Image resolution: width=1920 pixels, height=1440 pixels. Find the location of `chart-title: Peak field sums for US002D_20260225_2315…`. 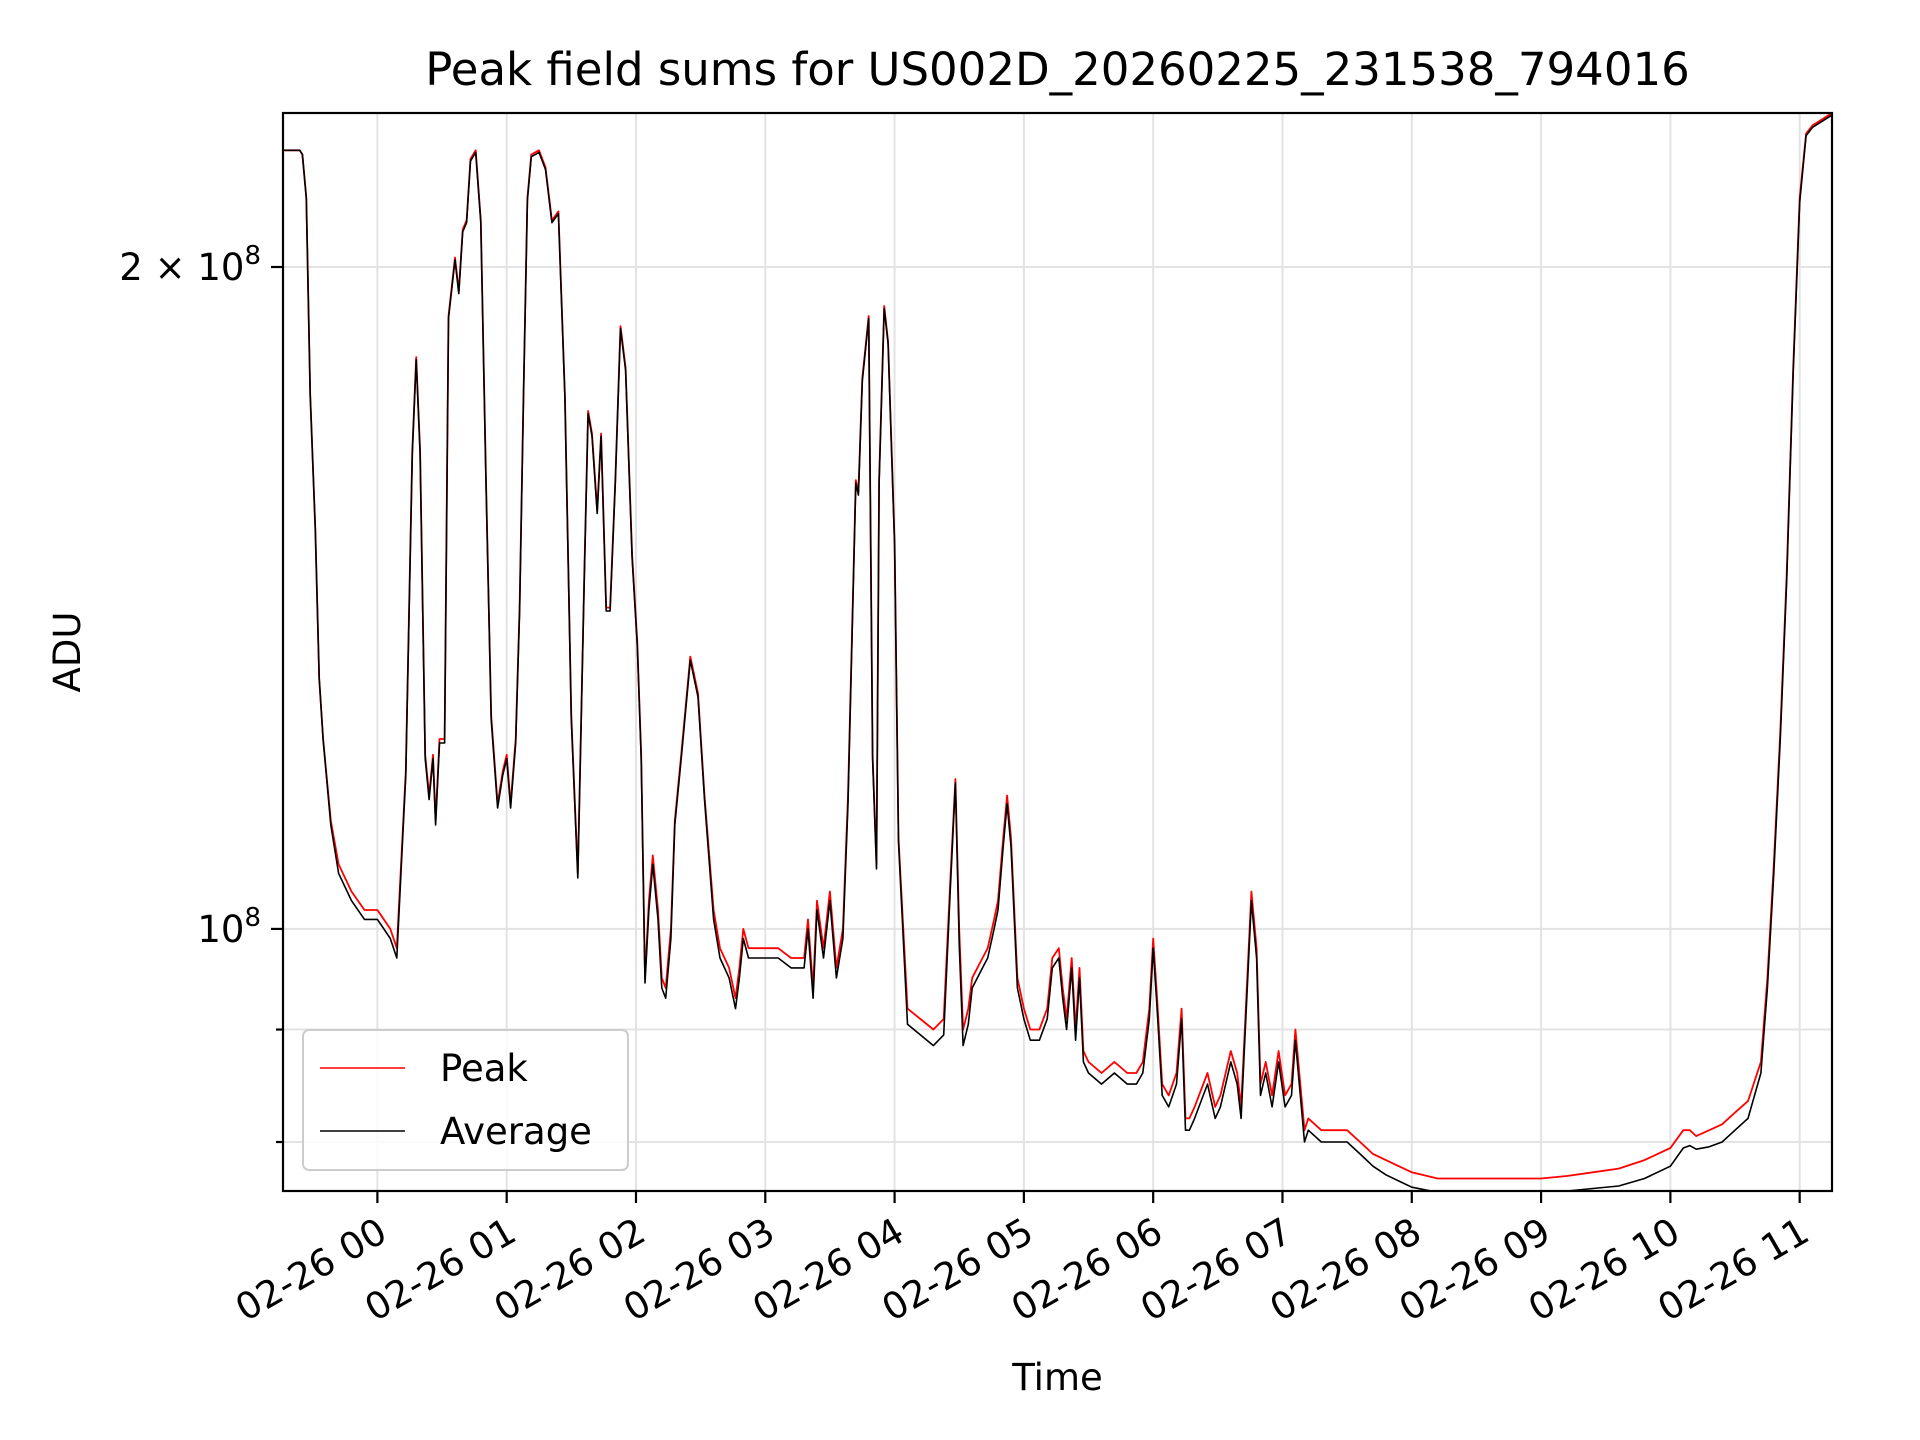

chart-title: Peak field sums for US002D_20260225_2315… is located at coordinates (1057, 69).